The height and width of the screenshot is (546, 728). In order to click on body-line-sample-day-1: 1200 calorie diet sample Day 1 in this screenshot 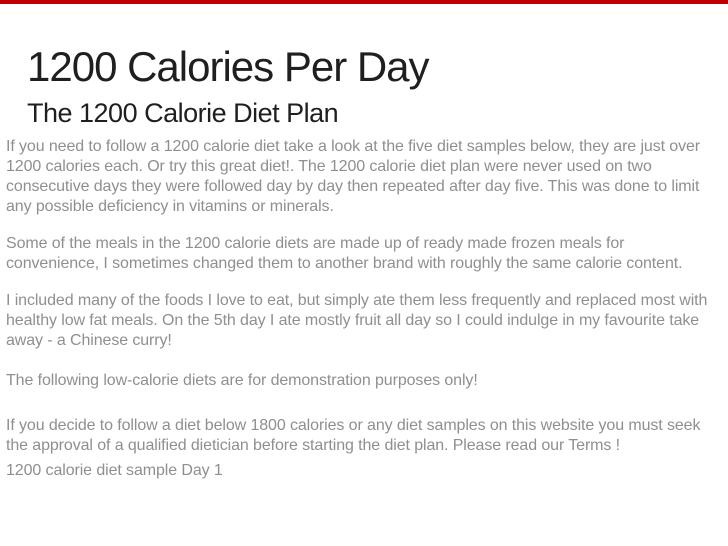, I will do `click(114, 470)`.